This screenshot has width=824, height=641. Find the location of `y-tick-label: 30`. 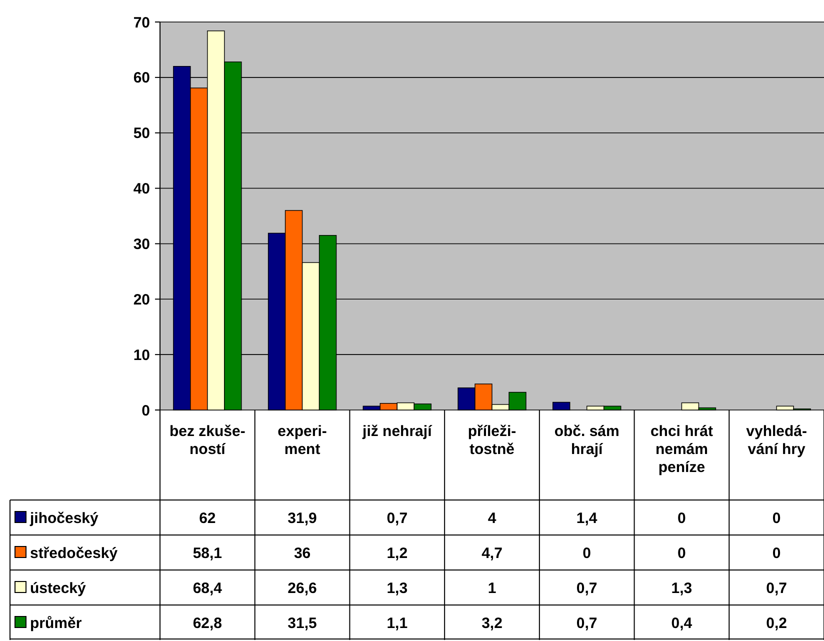

y-tick-label: 30 is located at coordinates (141, 244).